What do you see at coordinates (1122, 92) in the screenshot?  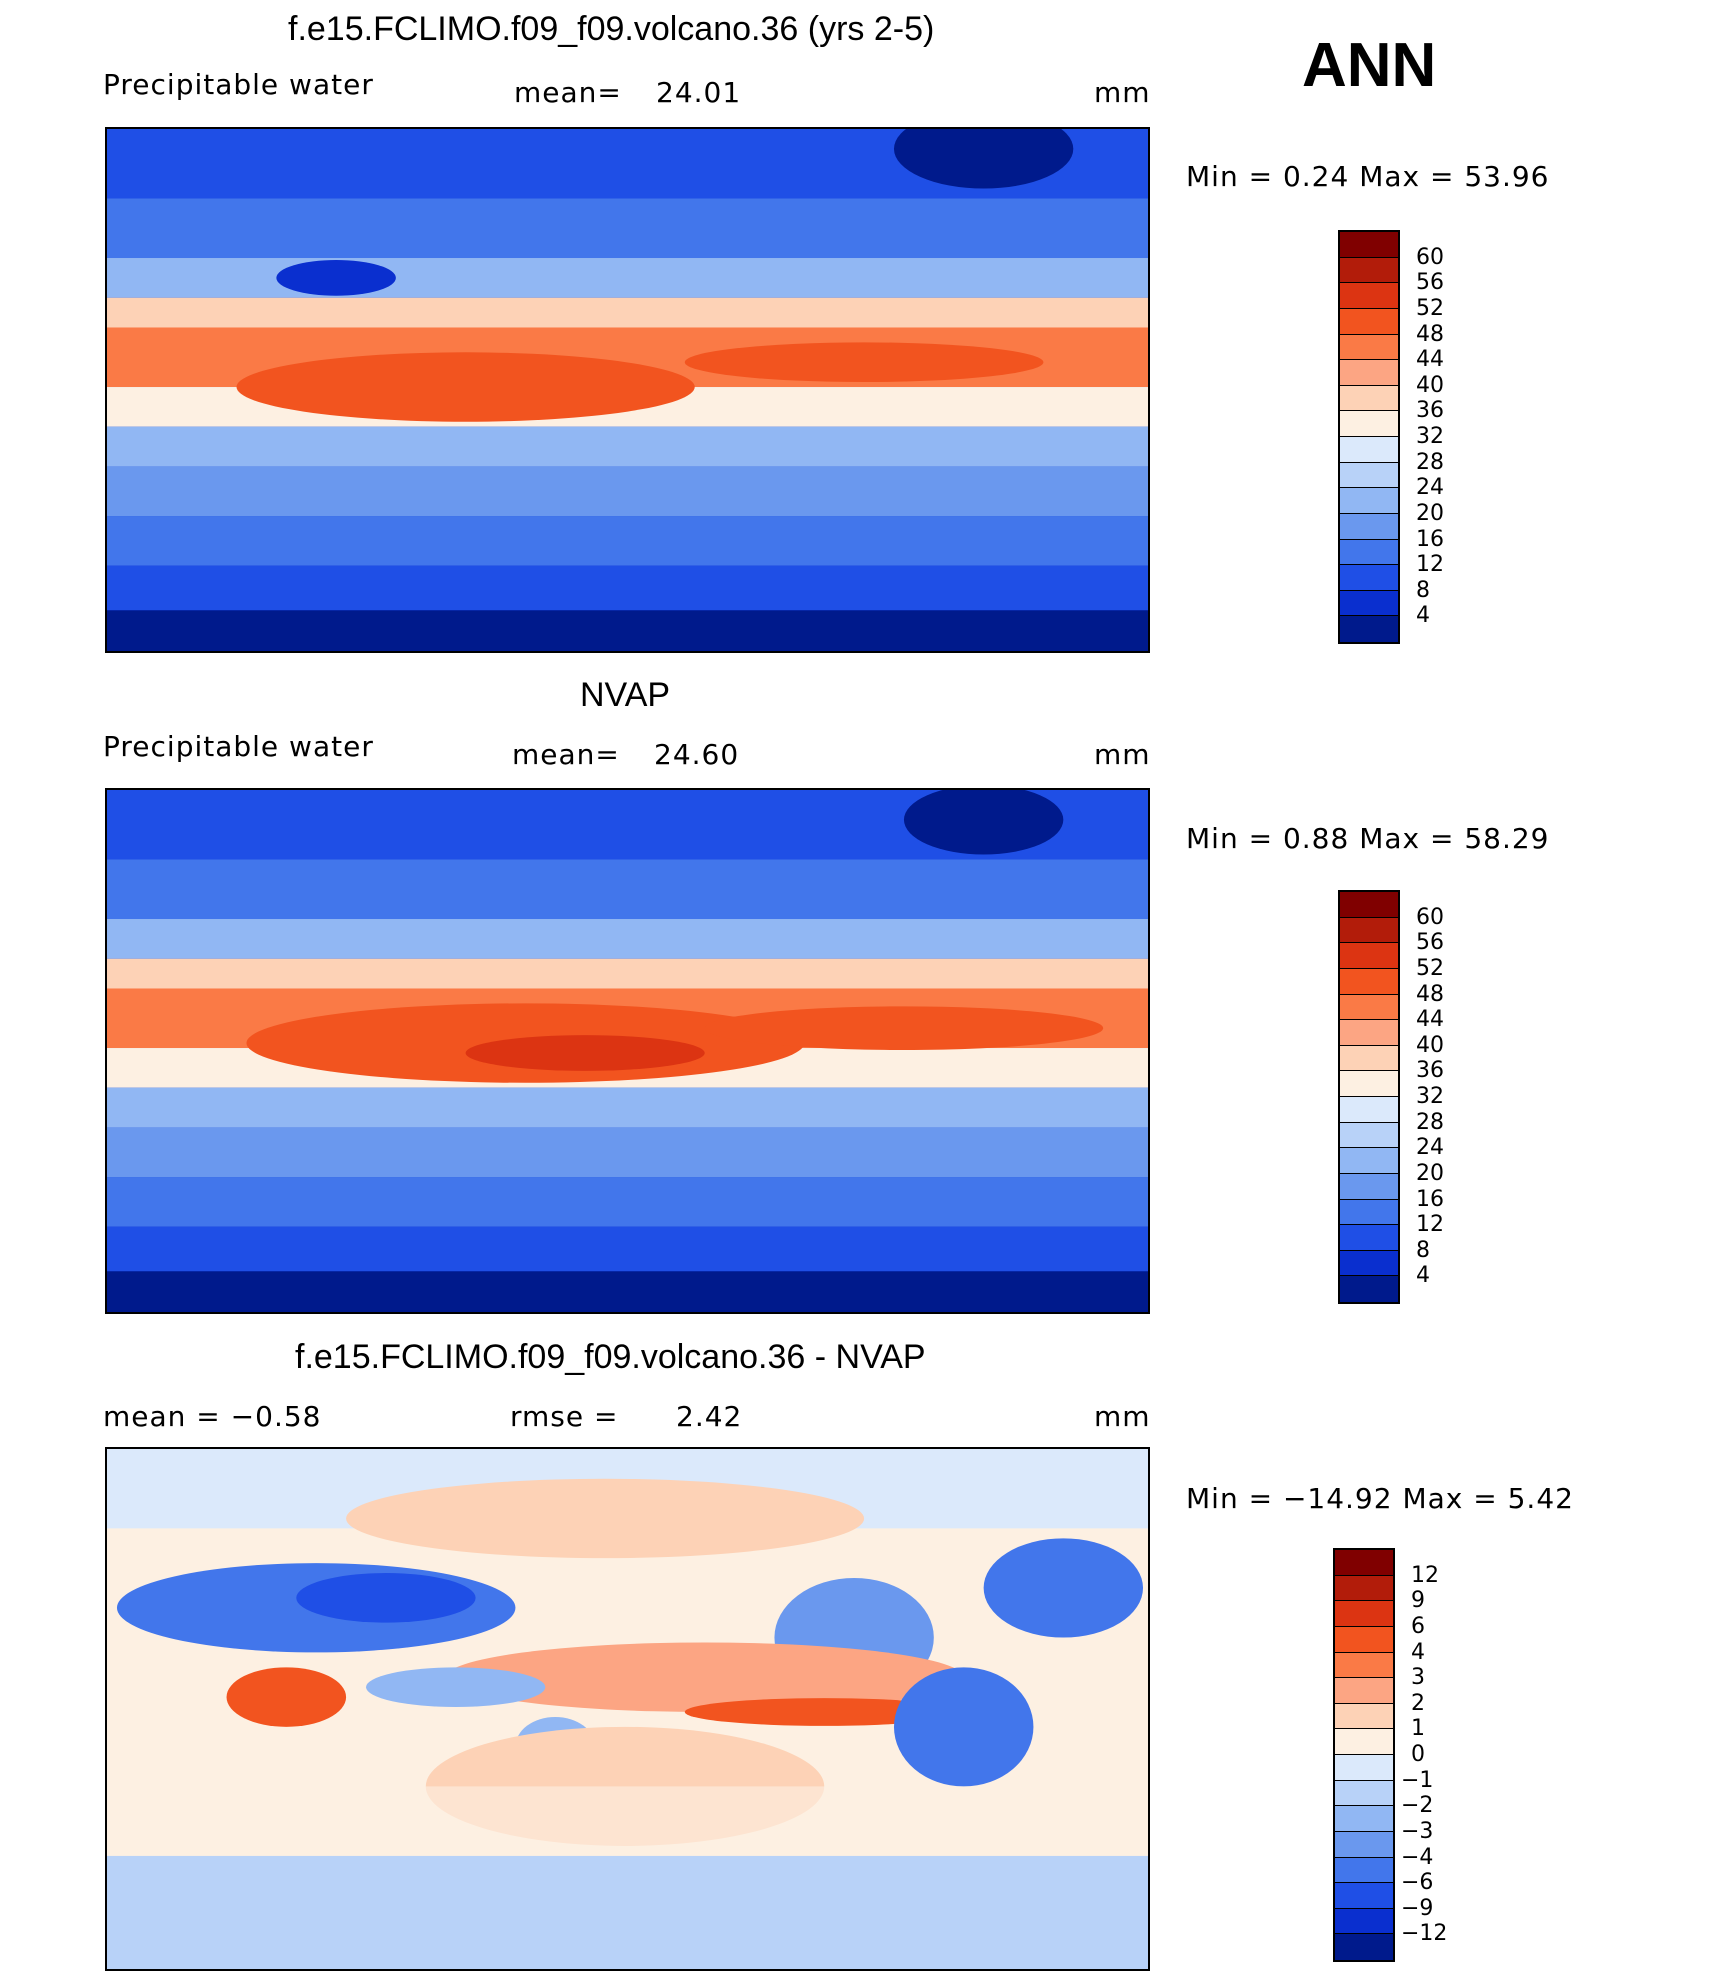 I see `panel-model-units: mm` at bounding box center [1122, 92].